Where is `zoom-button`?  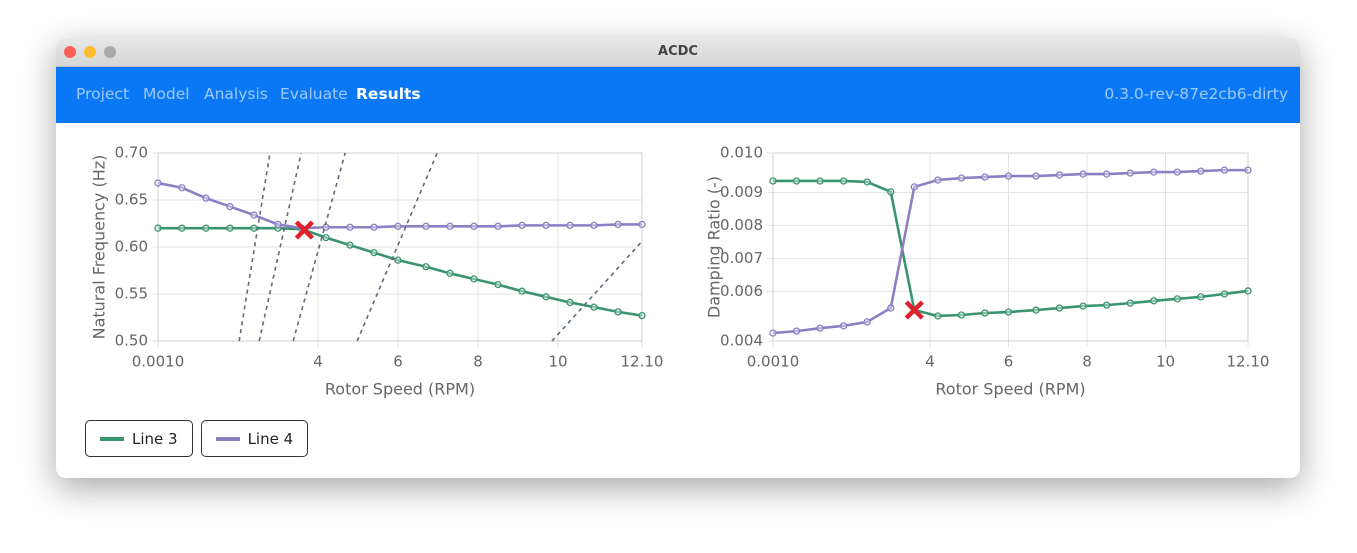
zoom-button is located at coordinates (110, 52).